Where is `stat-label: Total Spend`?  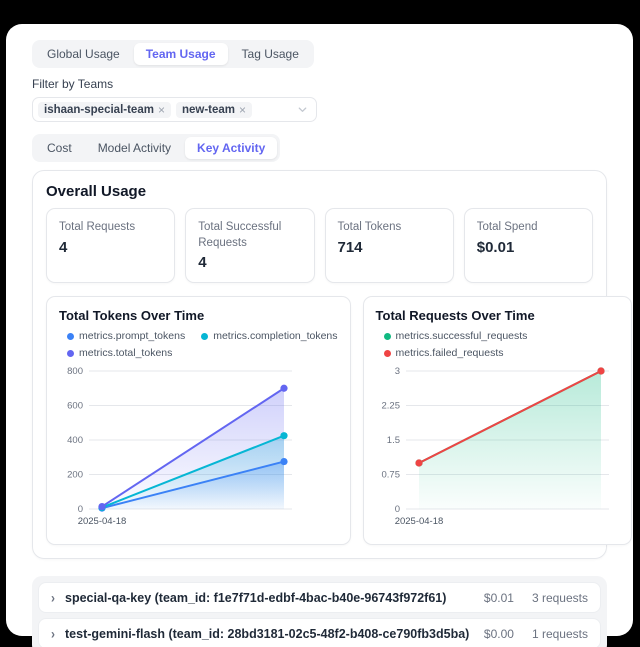 stat-label: Total Spend is located at coordinates (507, 227).